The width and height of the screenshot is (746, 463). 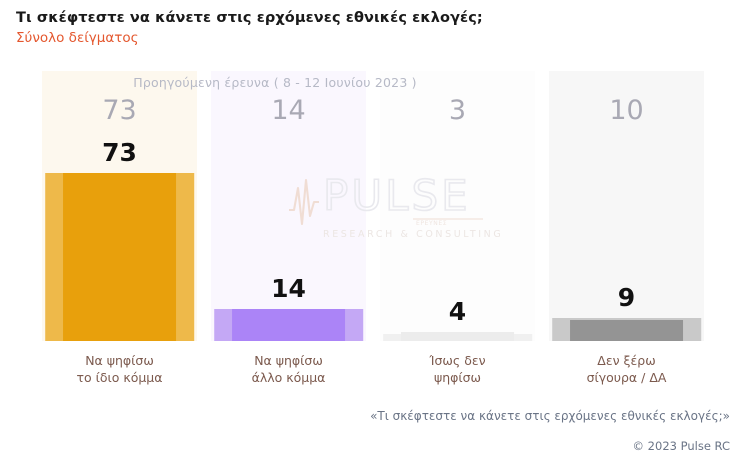 I want to click on current-value-label: 4, so click(x=457, y=311).